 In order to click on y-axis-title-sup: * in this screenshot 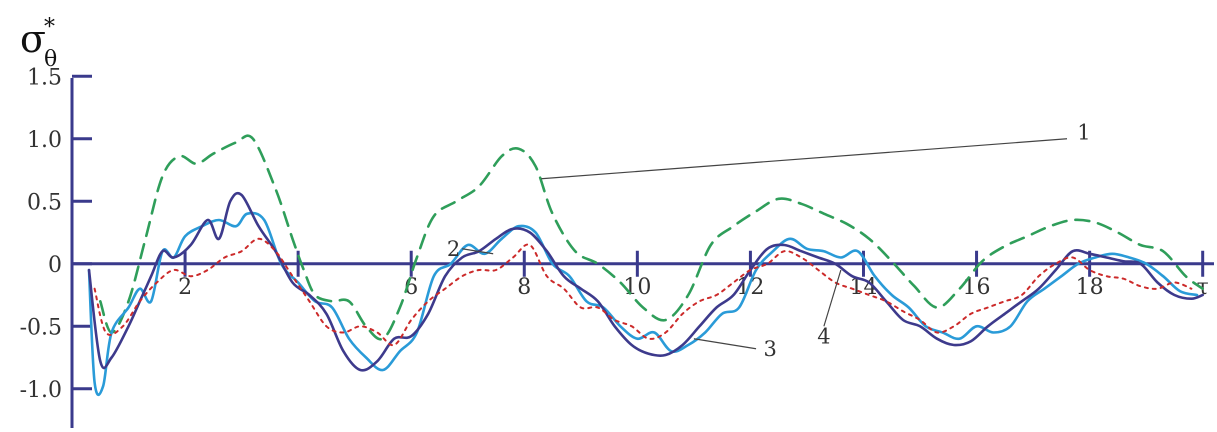, I will do `click(49, 27)`.